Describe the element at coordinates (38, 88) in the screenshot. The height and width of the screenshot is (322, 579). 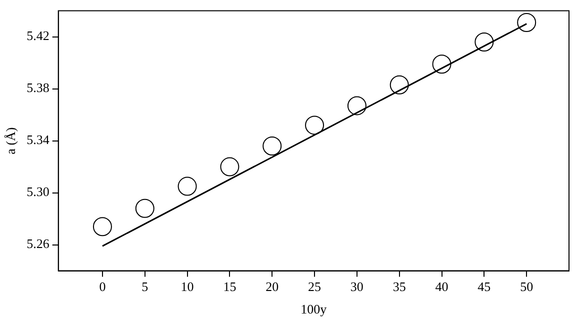
I see `y-tick-label: 5.38` at that location.